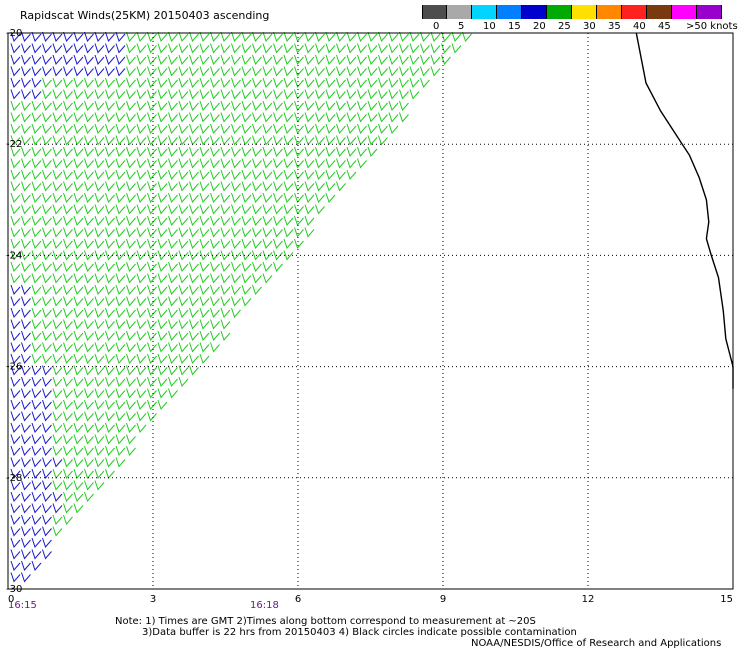 This screenshot has height=650, width=740. I want to click on scale-label: 0, so click(436, 26).